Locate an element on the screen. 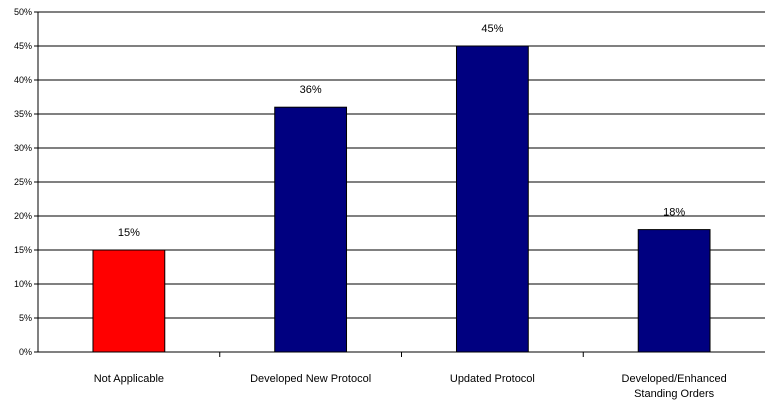  y-tick-label: 35% is located at coordinates (23, 114).